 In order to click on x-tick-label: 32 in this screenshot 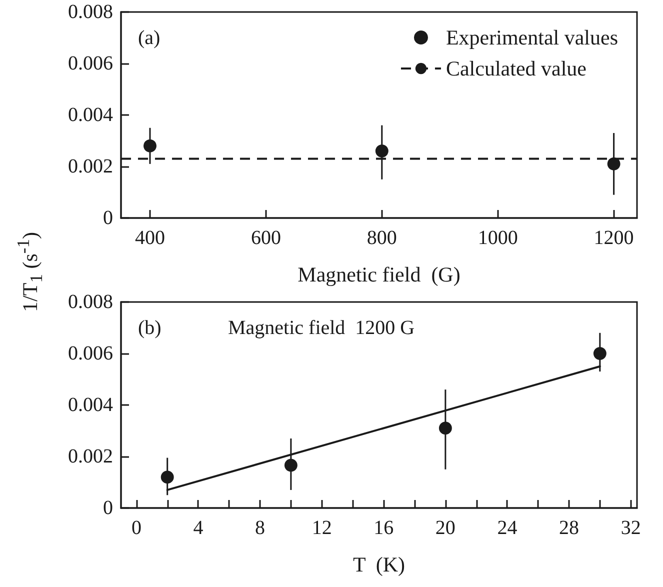, I will do `click(630, 528)`.